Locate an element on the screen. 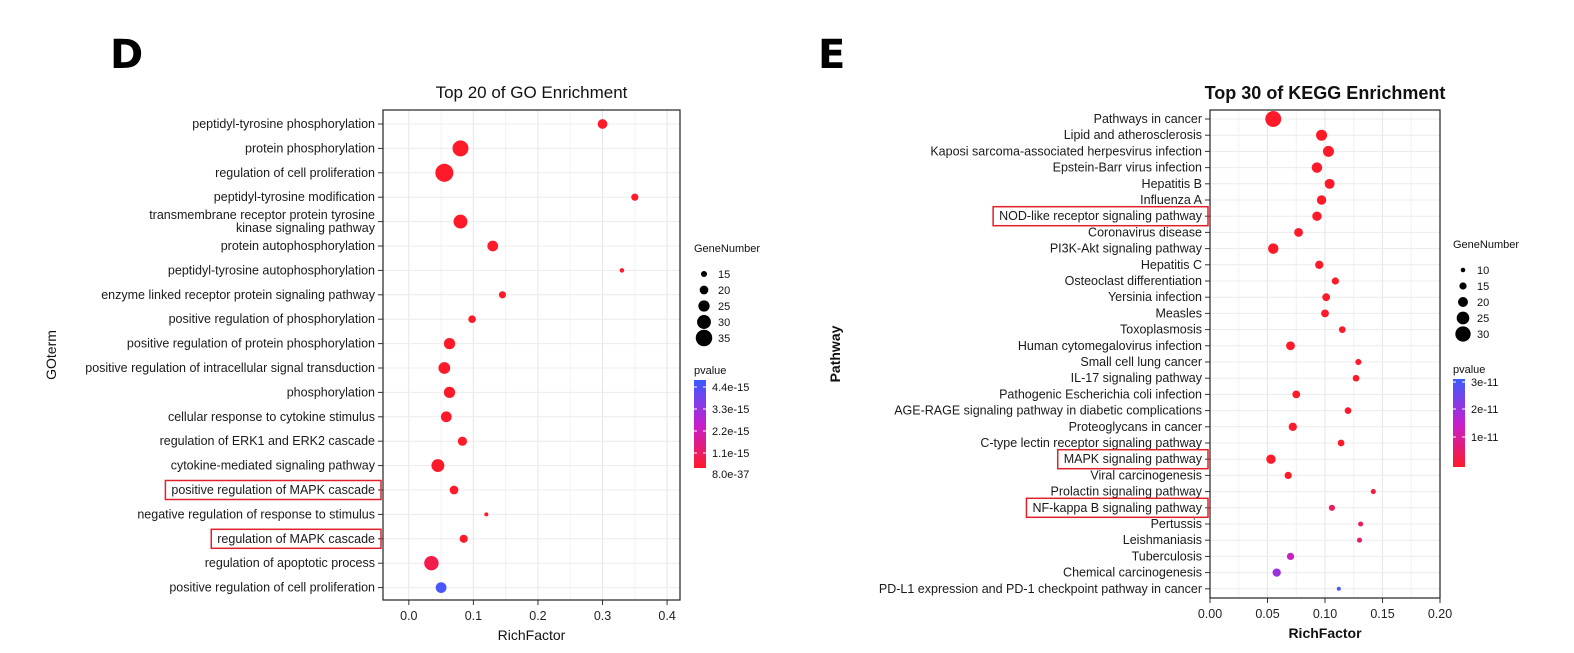 This screenshot has width=1574, height=653. y-tick-label: Toxoplasmosis is located at coordinates (1161, 330).